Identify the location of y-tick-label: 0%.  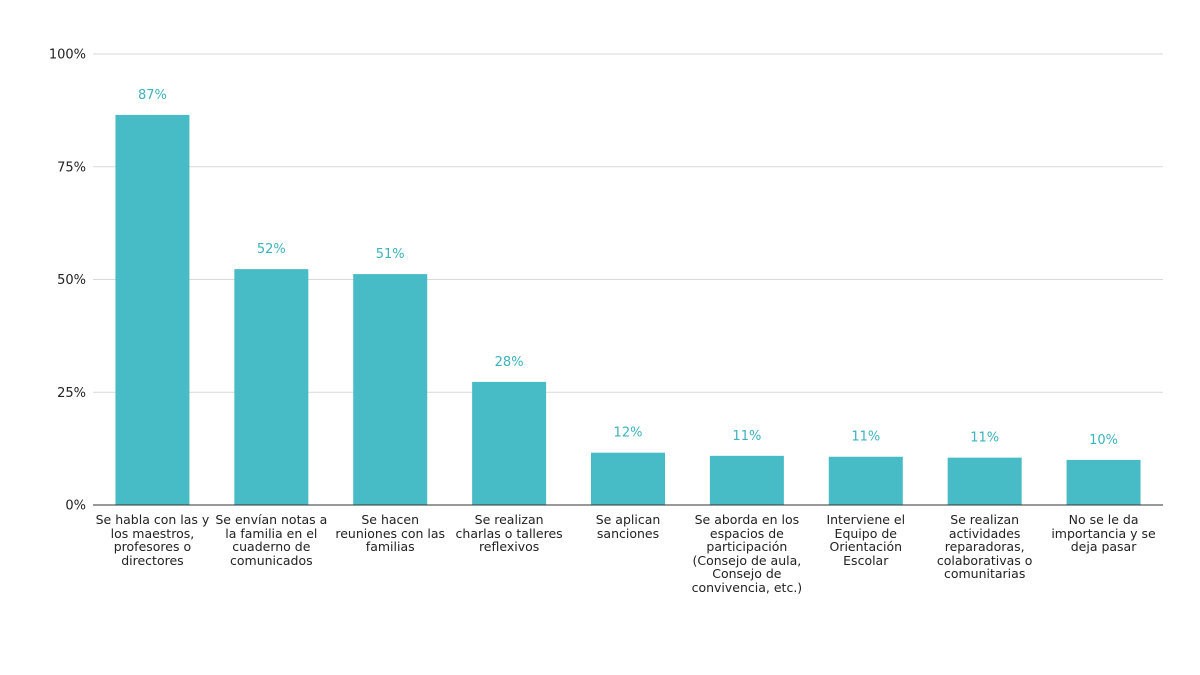
(75, 506).